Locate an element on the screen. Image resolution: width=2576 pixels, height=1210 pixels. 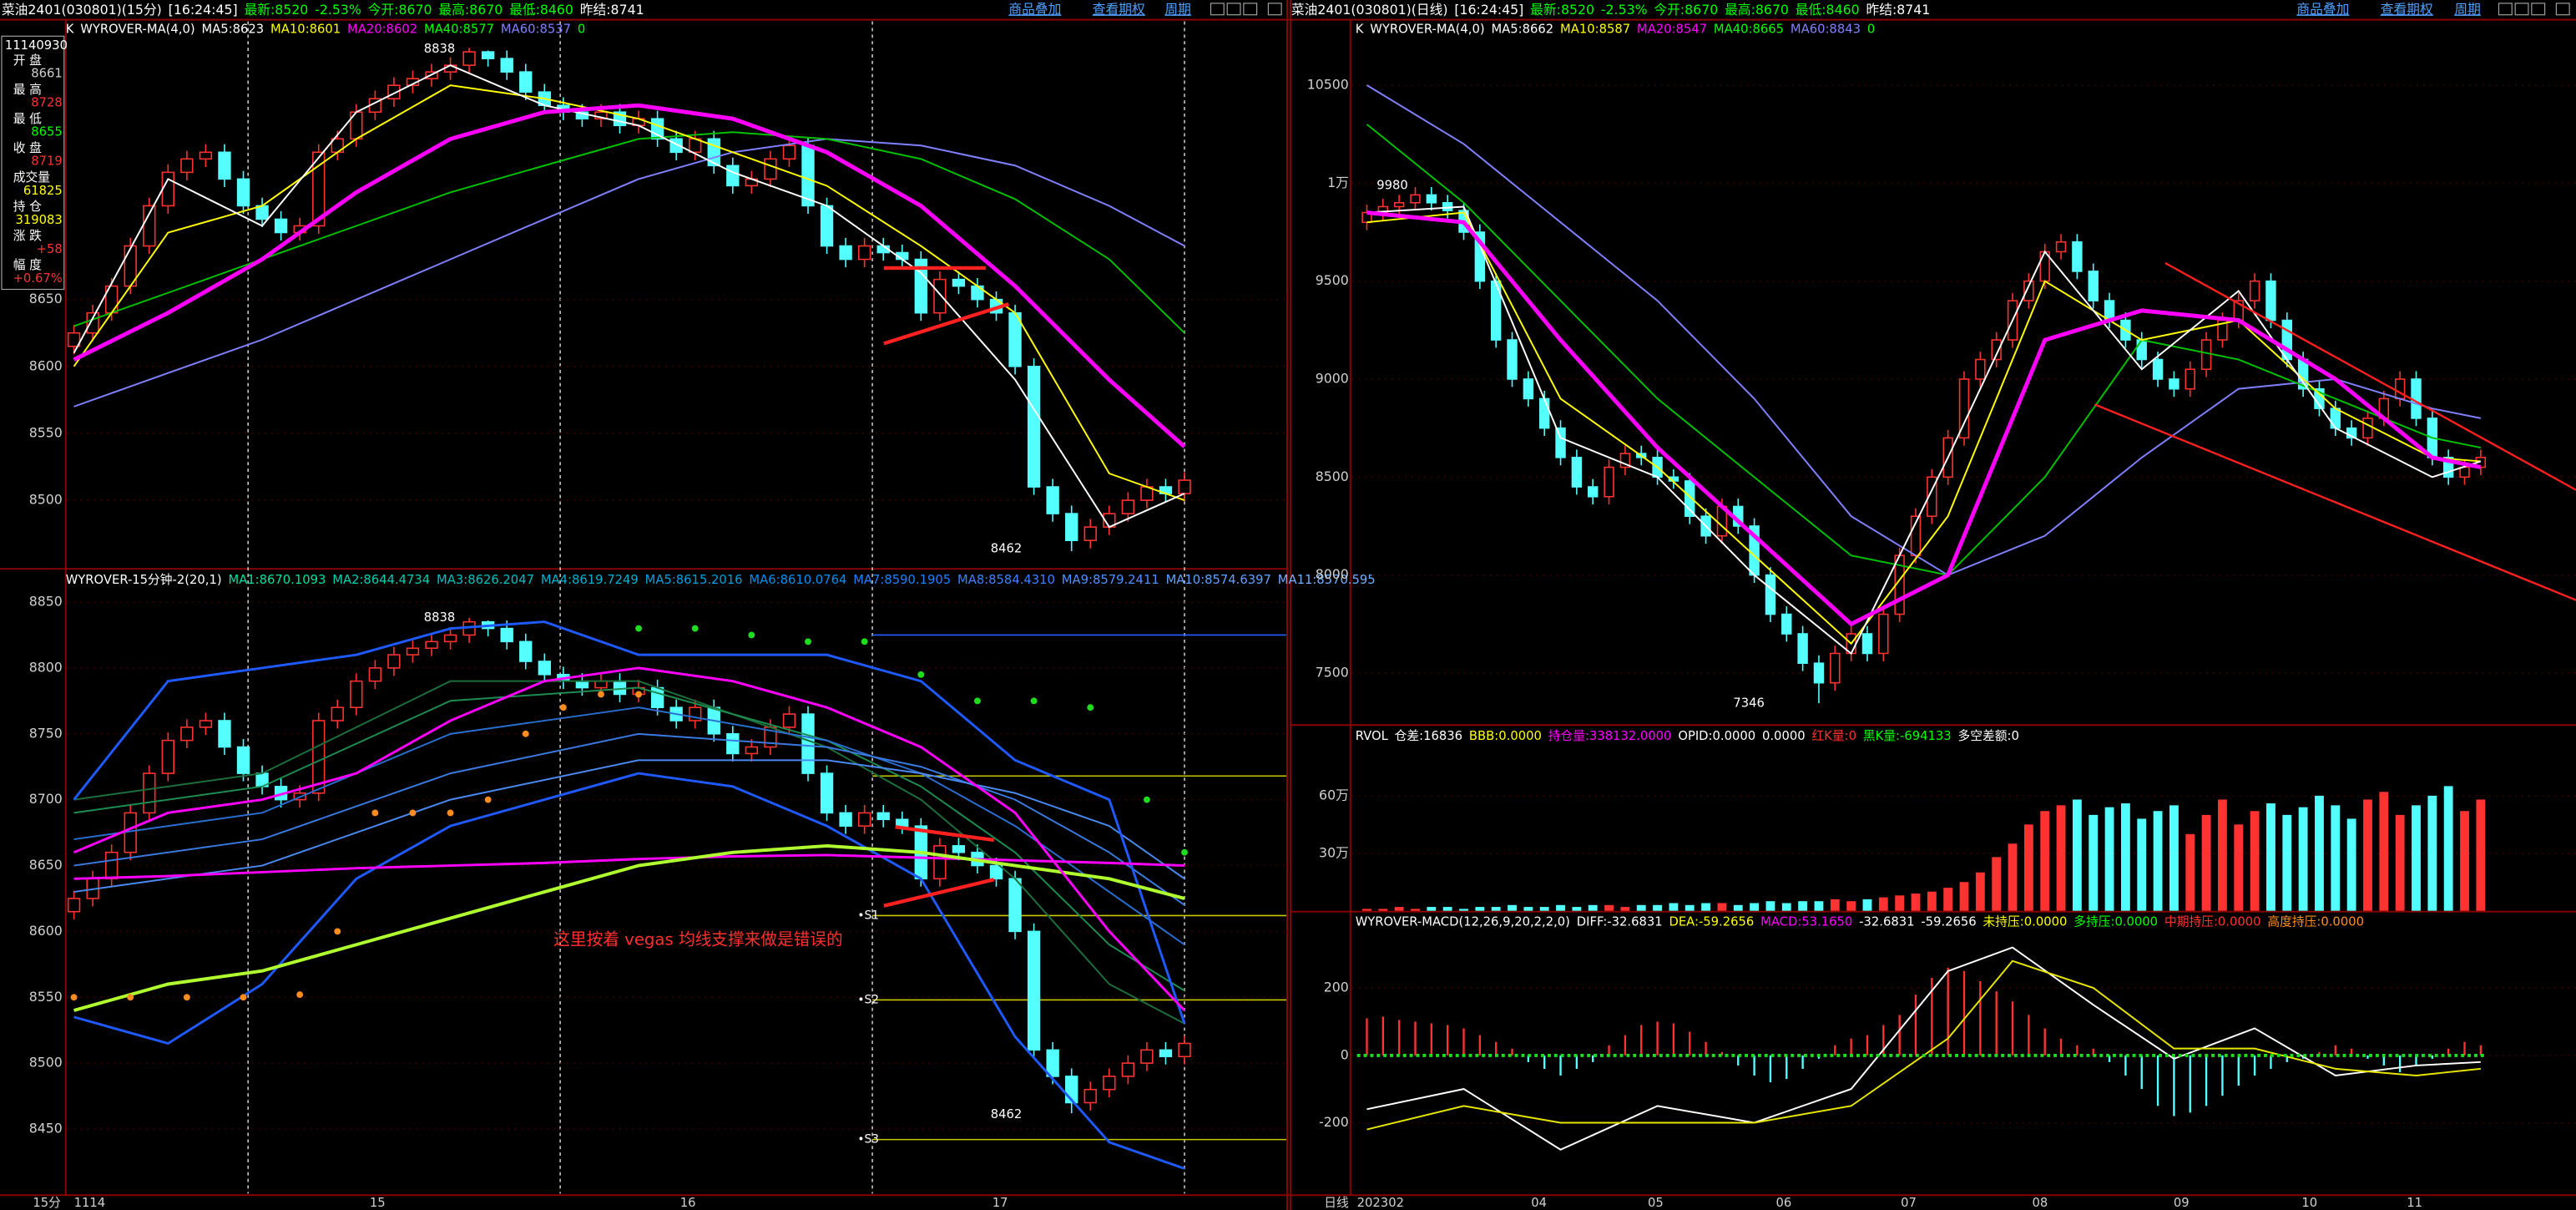
info-label: 涨 跌 is located at coordinates (27, 236).